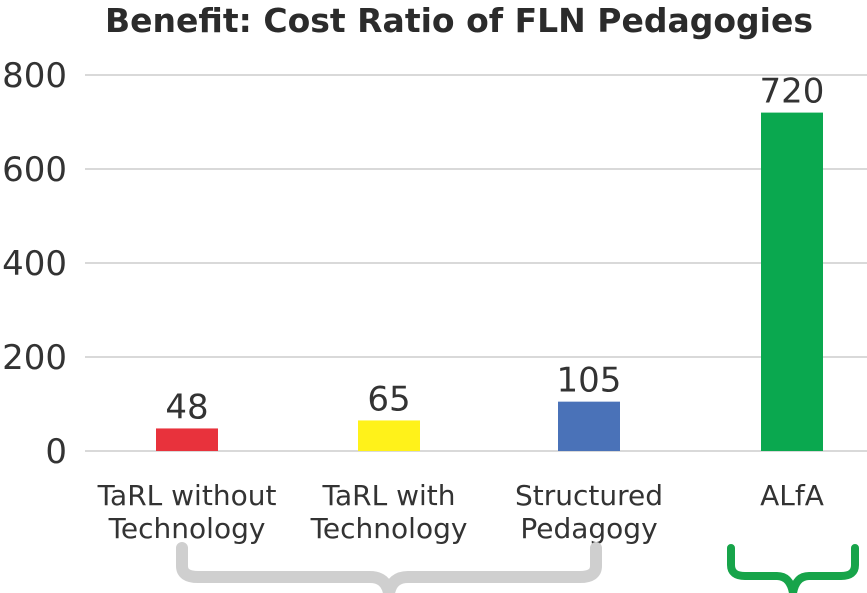  Describe the element at coordinates (588, 528) in the screenshot. I see `category-label: Pedagogy` at that location.